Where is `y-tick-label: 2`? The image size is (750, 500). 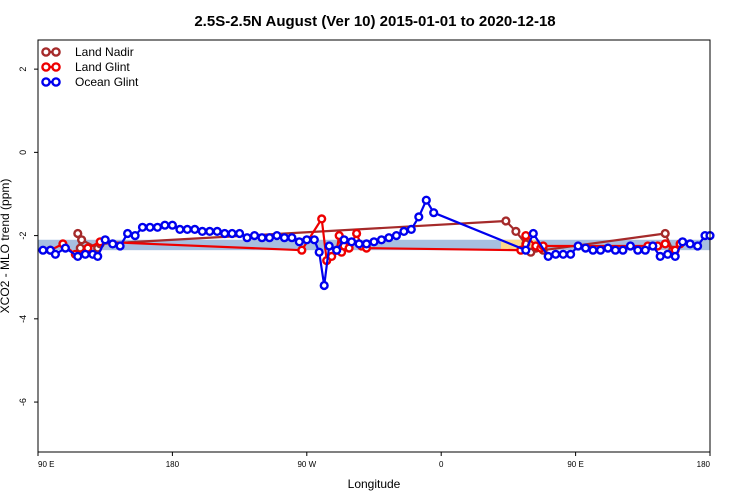
y-tick-label: 2 is located at coordinates (23, 69).